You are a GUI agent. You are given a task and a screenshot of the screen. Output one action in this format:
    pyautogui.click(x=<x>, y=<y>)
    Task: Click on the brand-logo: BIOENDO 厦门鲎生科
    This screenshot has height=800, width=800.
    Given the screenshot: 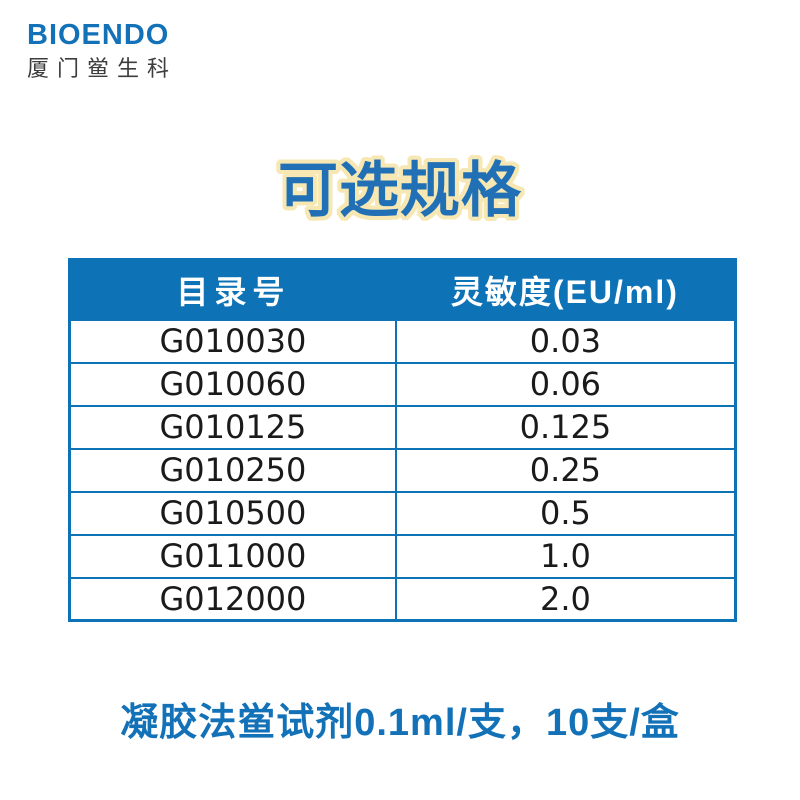 What is the action you would take?
    pyautogui.click(x=102, y=51)
    